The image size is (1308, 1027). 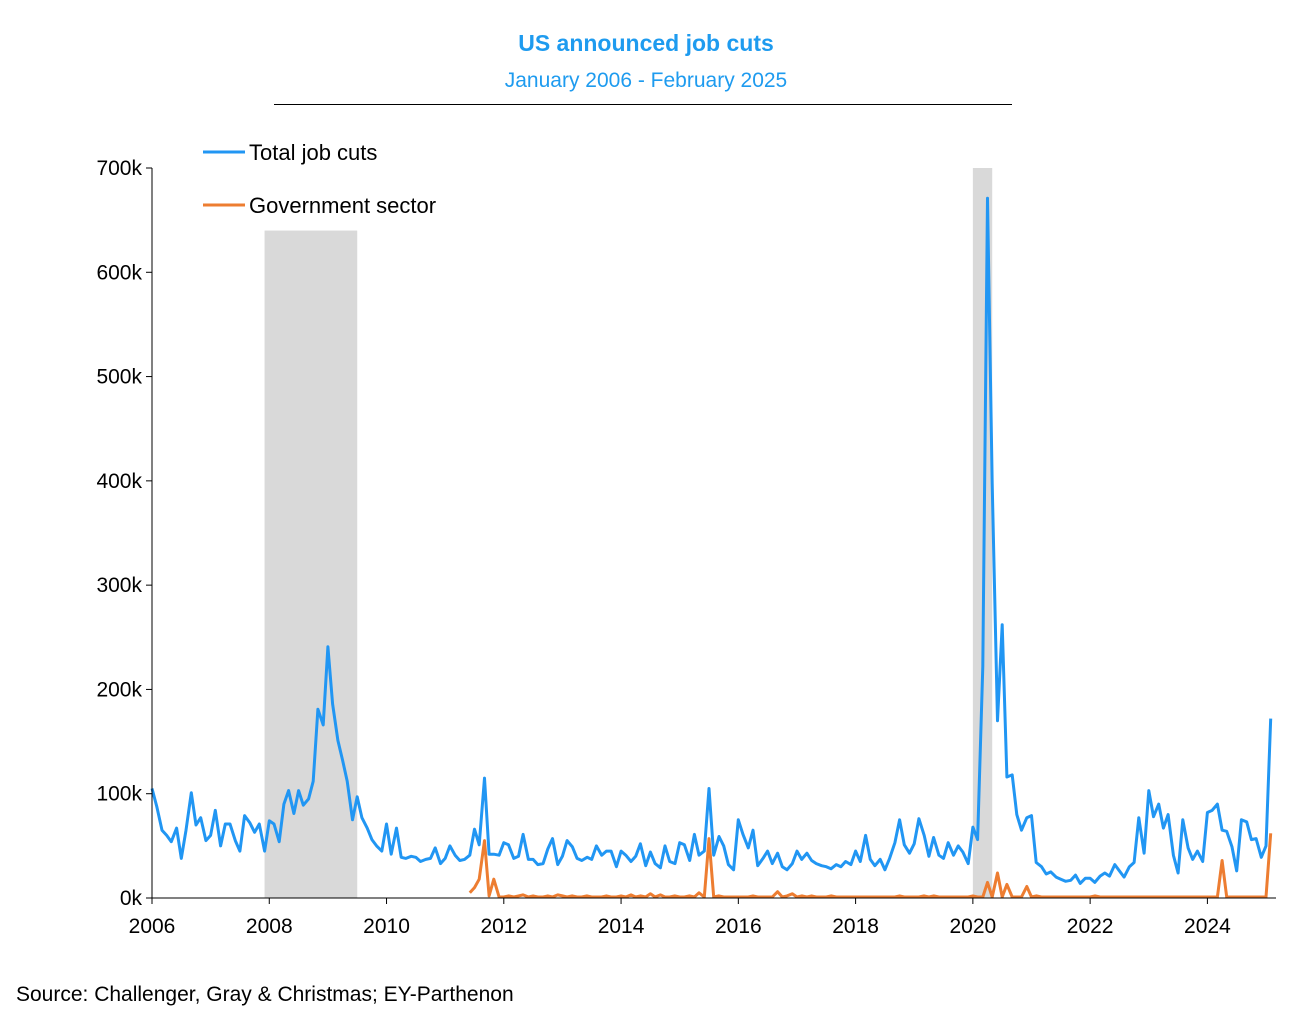 I want to click on x-tick-label: 2016, so click(x=738, y=926).